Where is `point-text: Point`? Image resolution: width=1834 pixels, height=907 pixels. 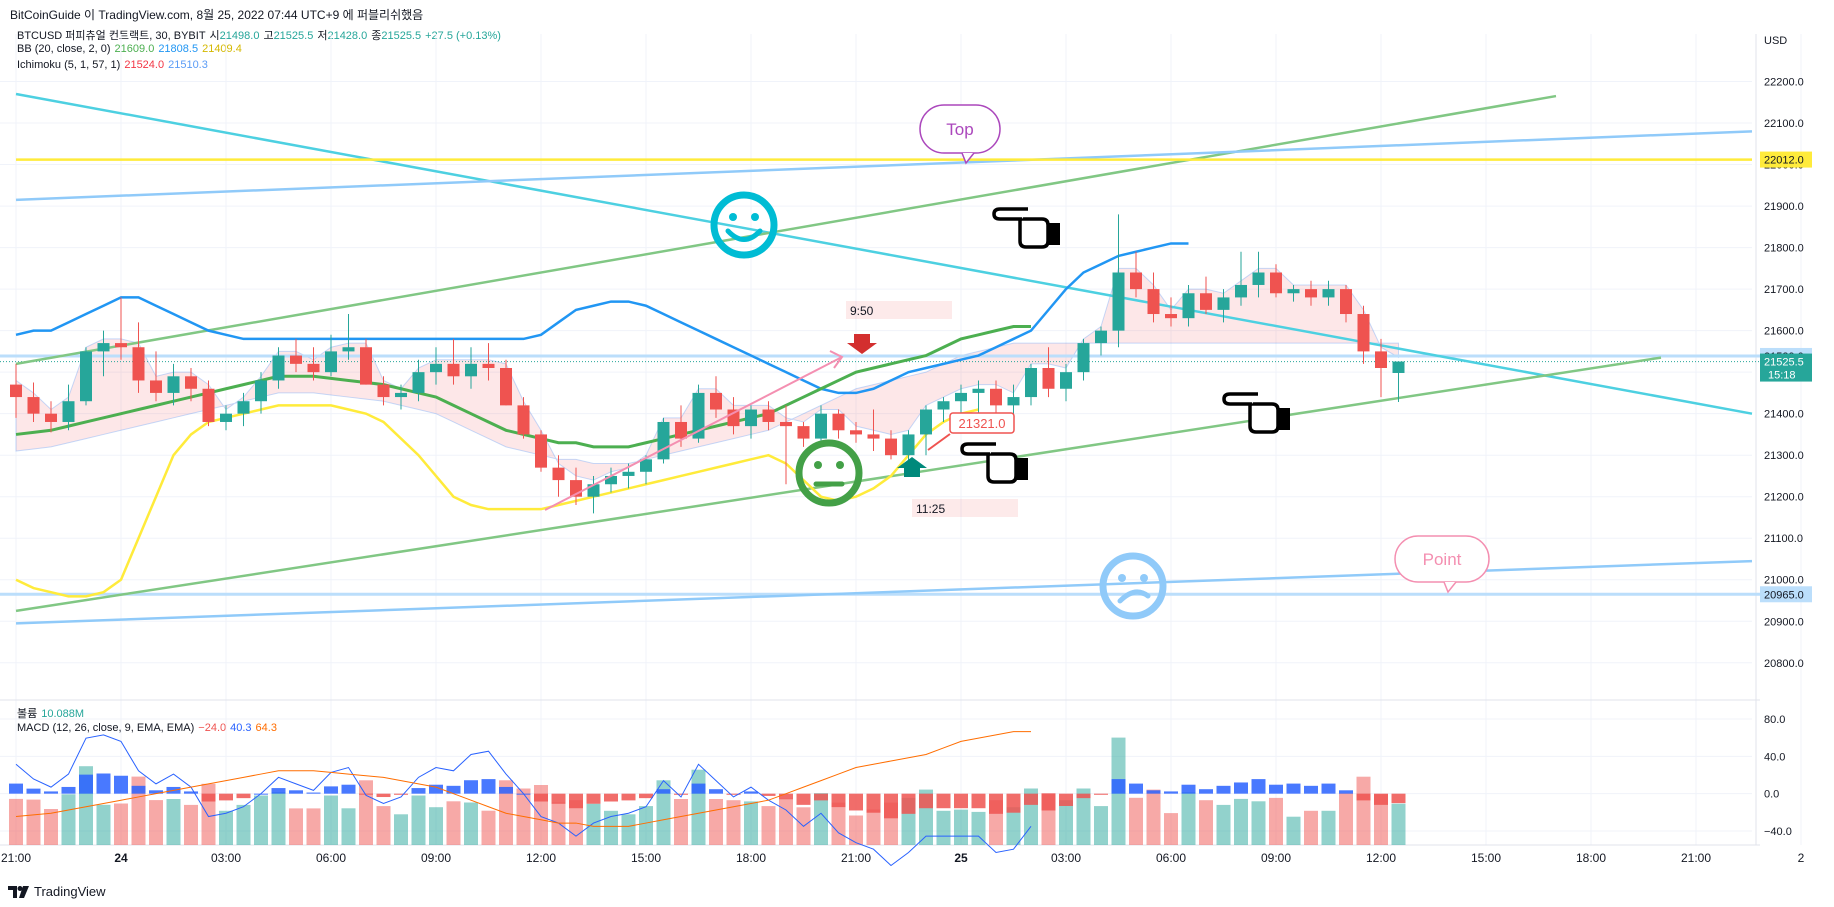
point-text: Point is located at coordinates (1442, 559).